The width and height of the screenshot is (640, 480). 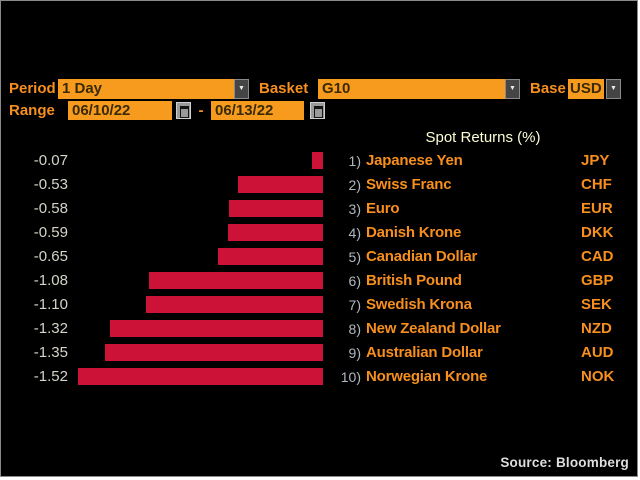 What do you see at coordinates (354, 257) in the screenshot?
I see `row-index: 5)` at bounding box center [354, 257].